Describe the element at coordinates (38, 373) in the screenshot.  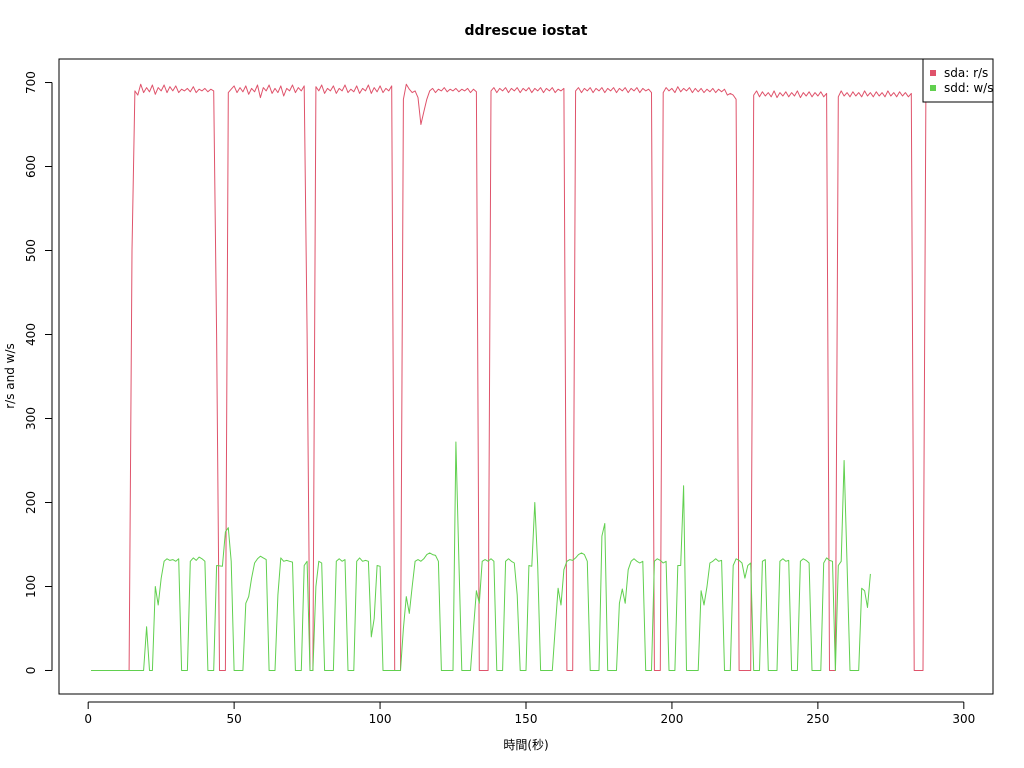
I see `y-axis: 0 100 200 300 400 500 600 700` at that location.